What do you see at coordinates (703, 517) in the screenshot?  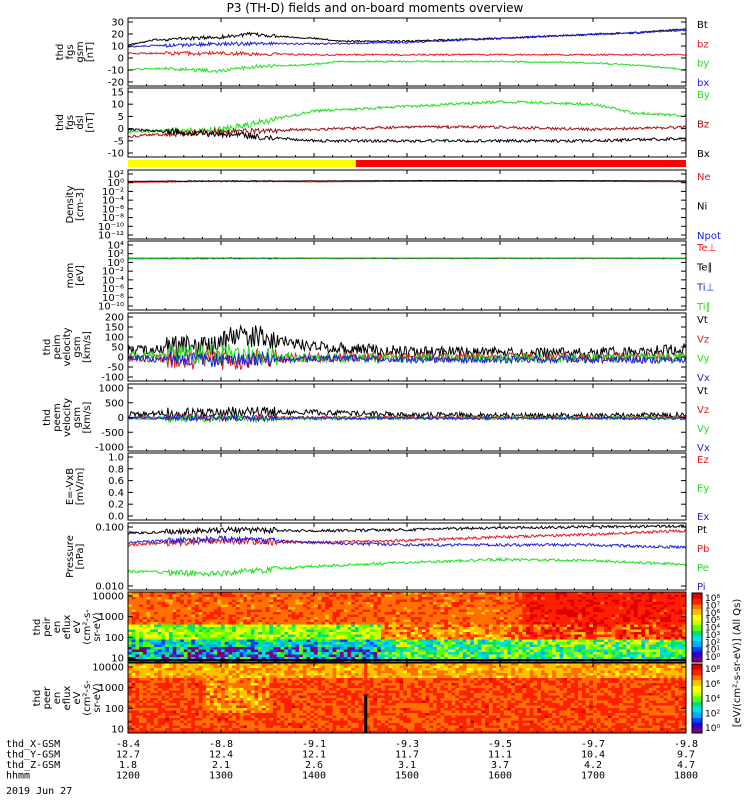 I see `e_field-legend-Ex: Ex` at bounding box center [703, 517].